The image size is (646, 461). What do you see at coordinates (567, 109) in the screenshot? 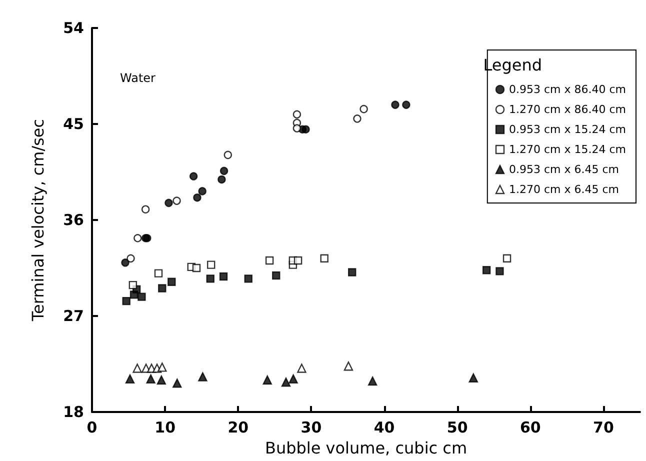
I see `legend-label: 1.270 cm x 86.40 cm` at bounding box center [567, 109].